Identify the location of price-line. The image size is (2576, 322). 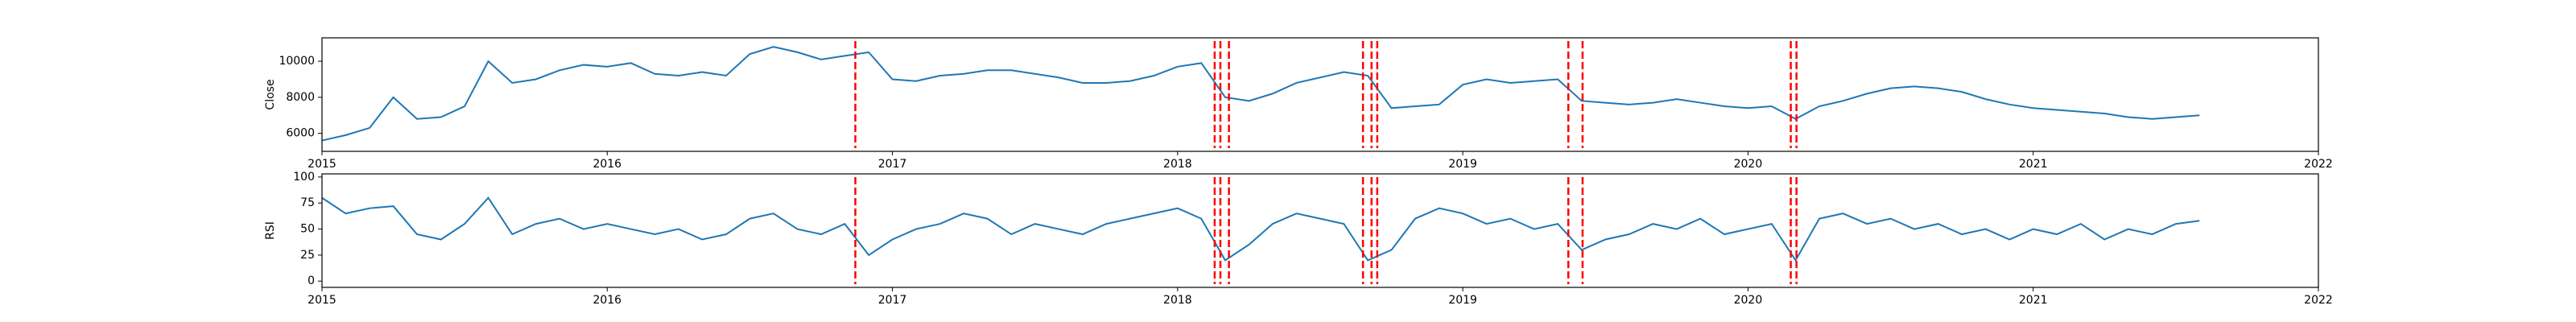
(1260, 229).